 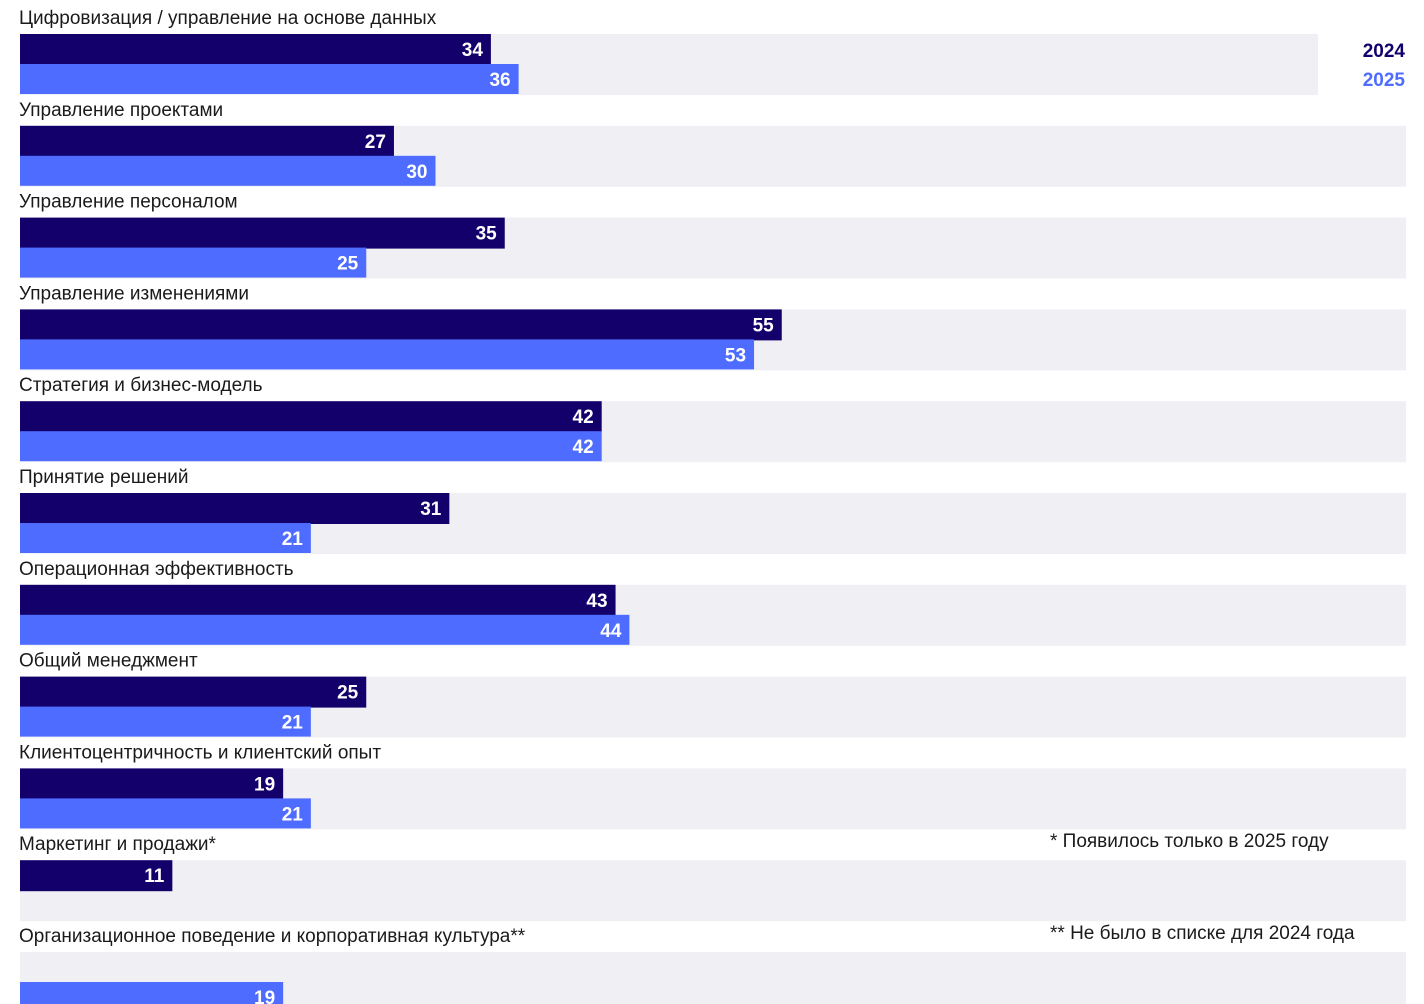 What do you see at coordinates (121, 110) in the screenshot?
I see `category-label: Управление проектами` at bounding box center [121, 110].